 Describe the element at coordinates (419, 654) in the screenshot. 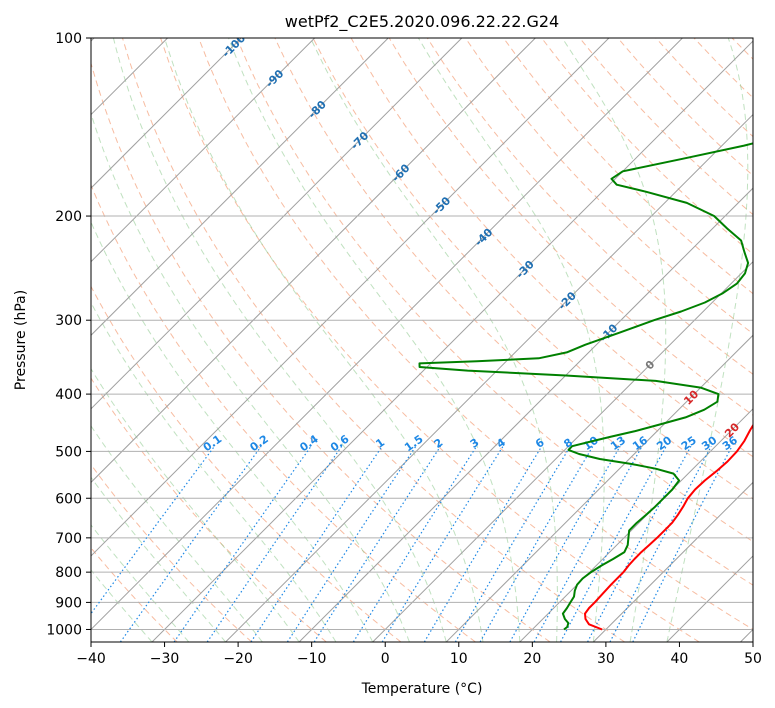

I see `x-axis-ticks: −40 −30 −20 −10 0 10 20 30 40 50` at that location.